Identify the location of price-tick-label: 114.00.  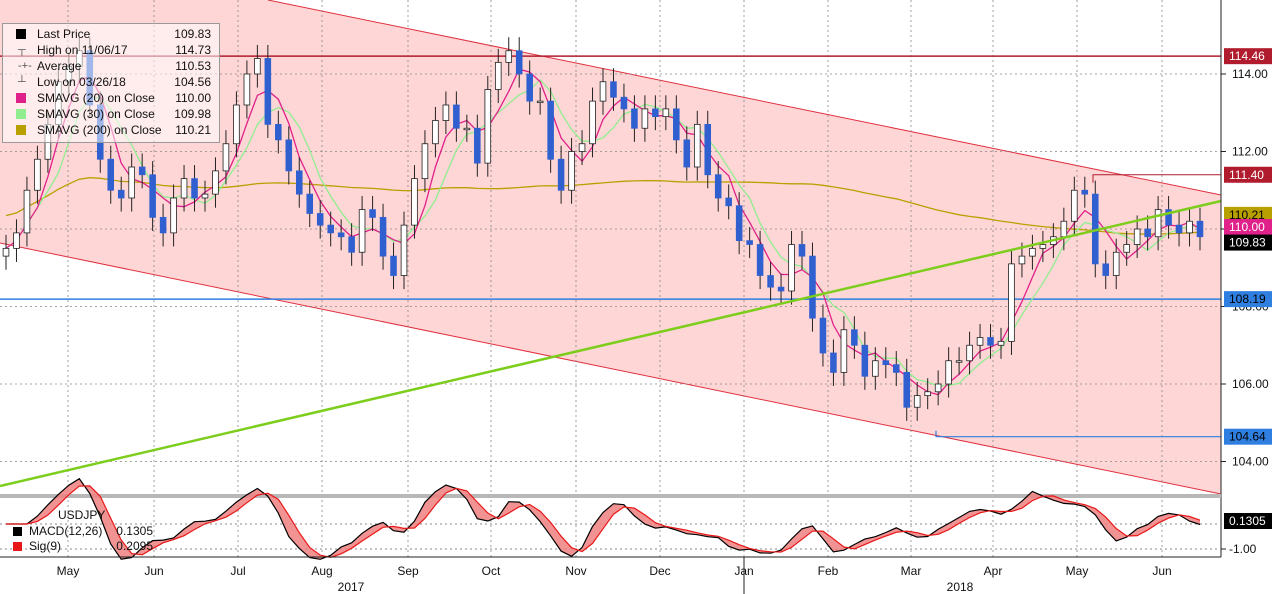
(1250, 74).